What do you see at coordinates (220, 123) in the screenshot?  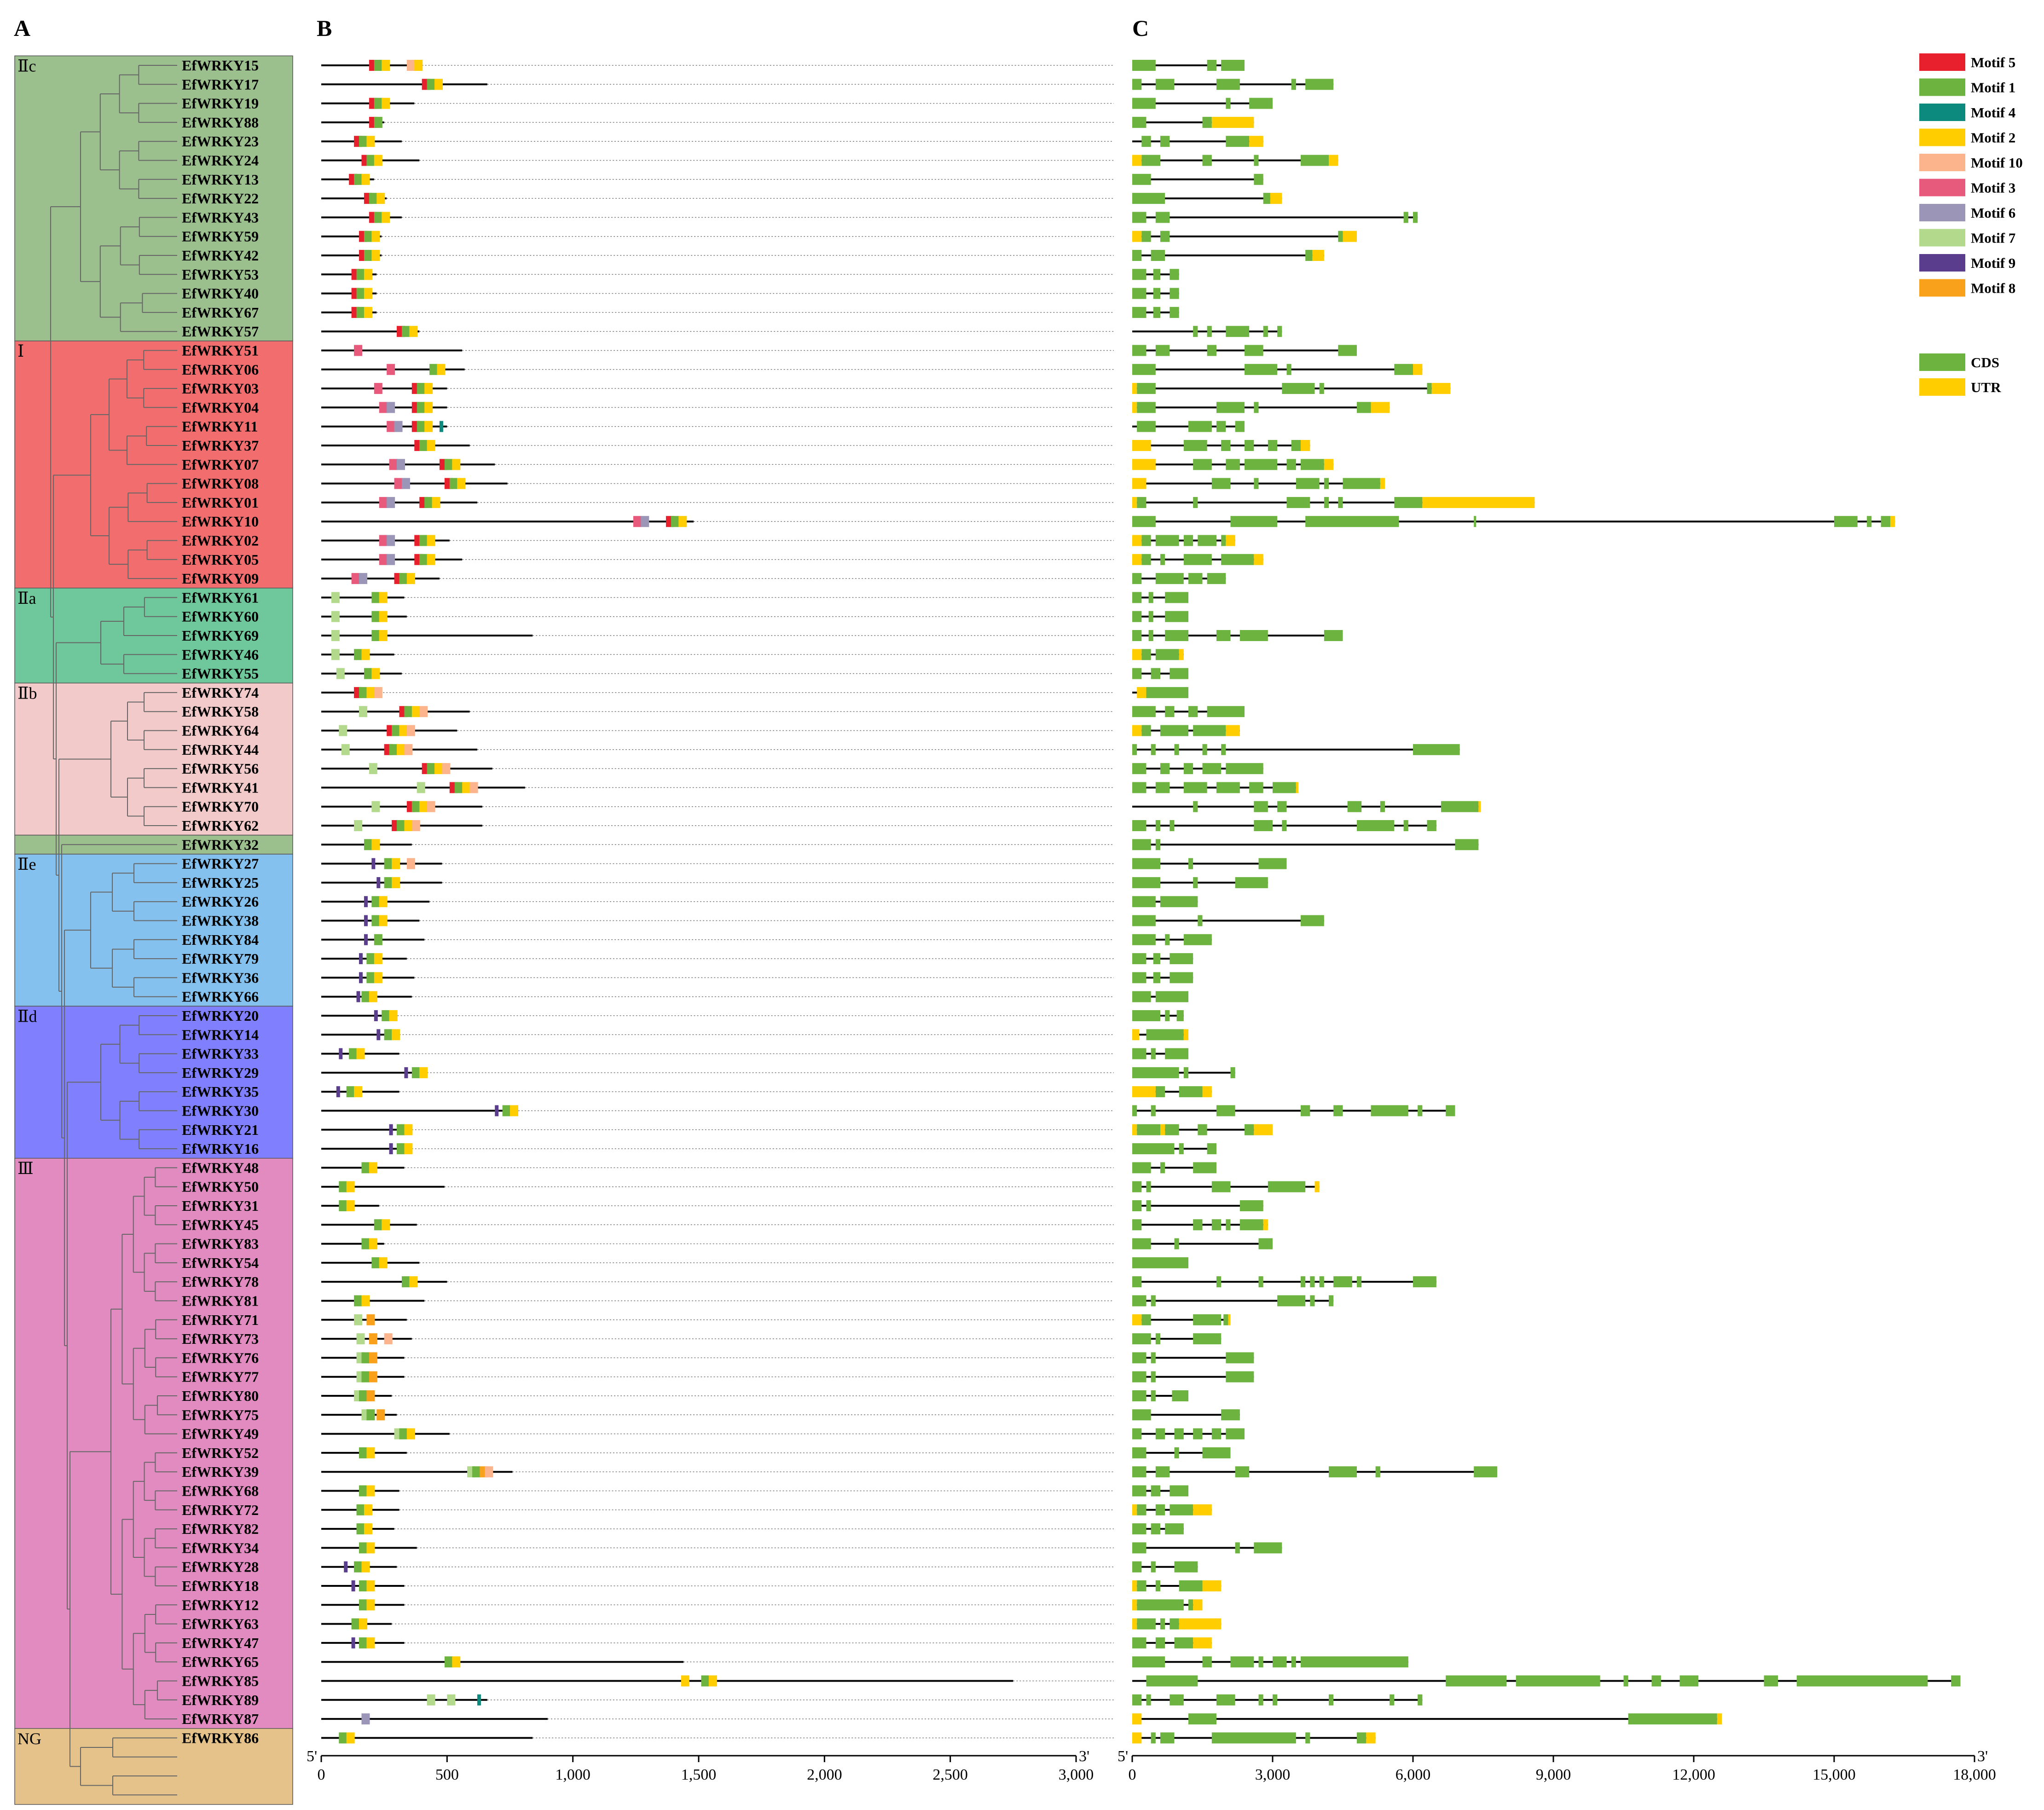 I see `gene-label: EfWRKY88` at bounding box center [220, 123].